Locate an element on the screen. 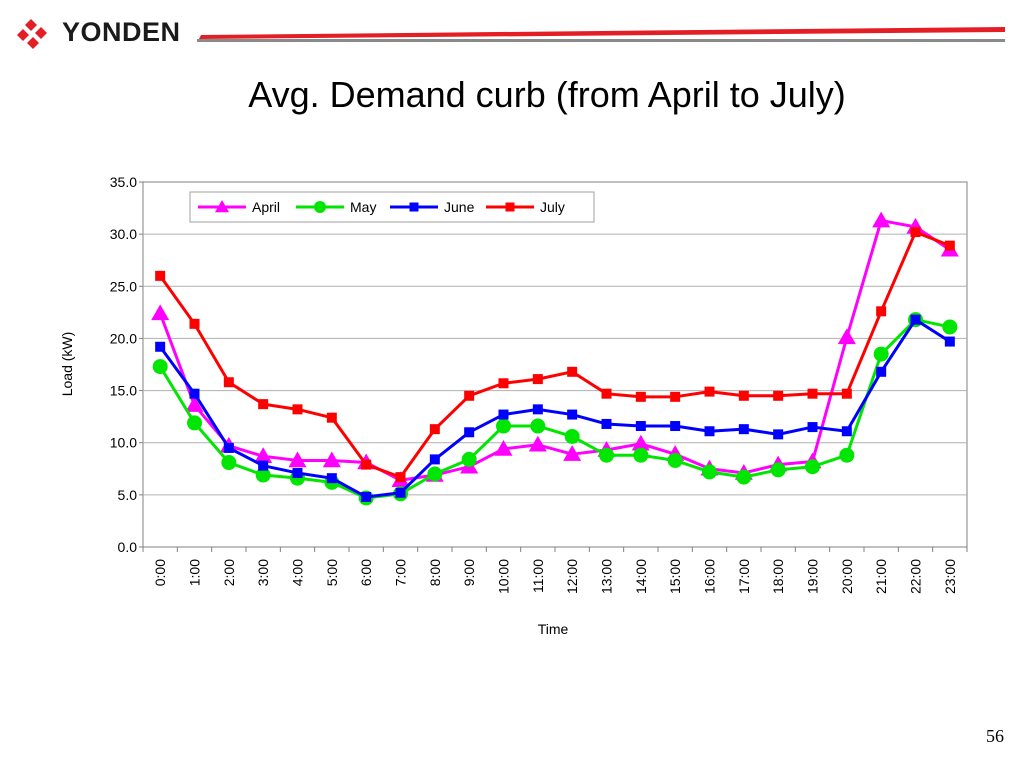 This screenshot has height=768, width=1024. x-tick-label: 8:00 is located at coordinates (435, 572).